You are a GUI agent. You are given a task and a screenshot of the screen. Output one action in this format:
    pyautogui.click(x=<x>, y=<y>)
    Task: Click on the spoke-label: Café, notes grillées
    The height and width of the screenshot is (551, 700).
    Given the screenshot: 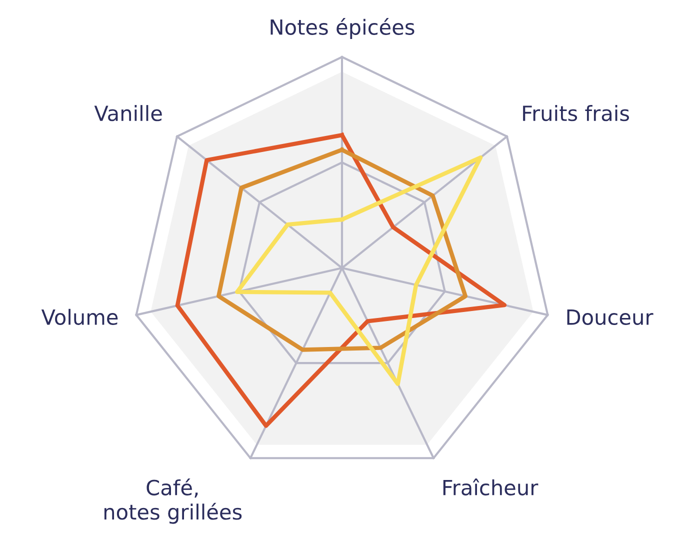 What is the action you would take?
    pyautogui.click(x=173, y=501)
    